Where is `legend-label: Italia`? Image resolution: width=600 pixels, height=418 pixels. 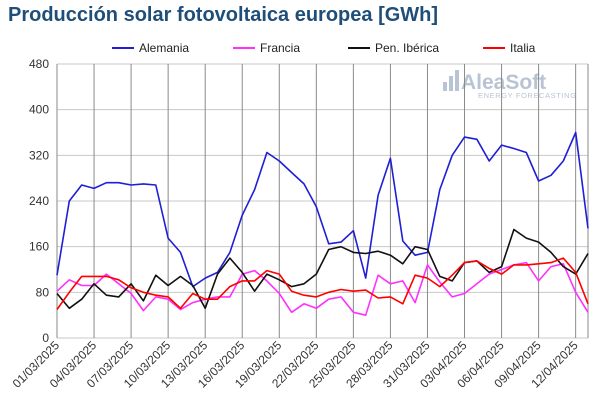 legend-label: Italia is located at coordinates (523, 48).